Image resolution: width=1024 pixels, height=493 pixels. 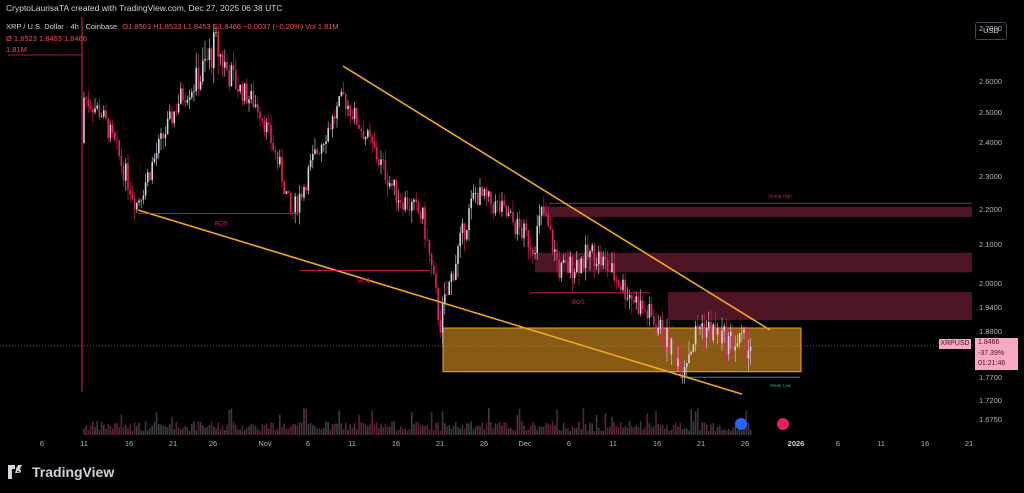 What do you see at coordinates (990, 419) in the screenshot?
I see `price-tick: 1.6750` at bounding box center [990, 419].